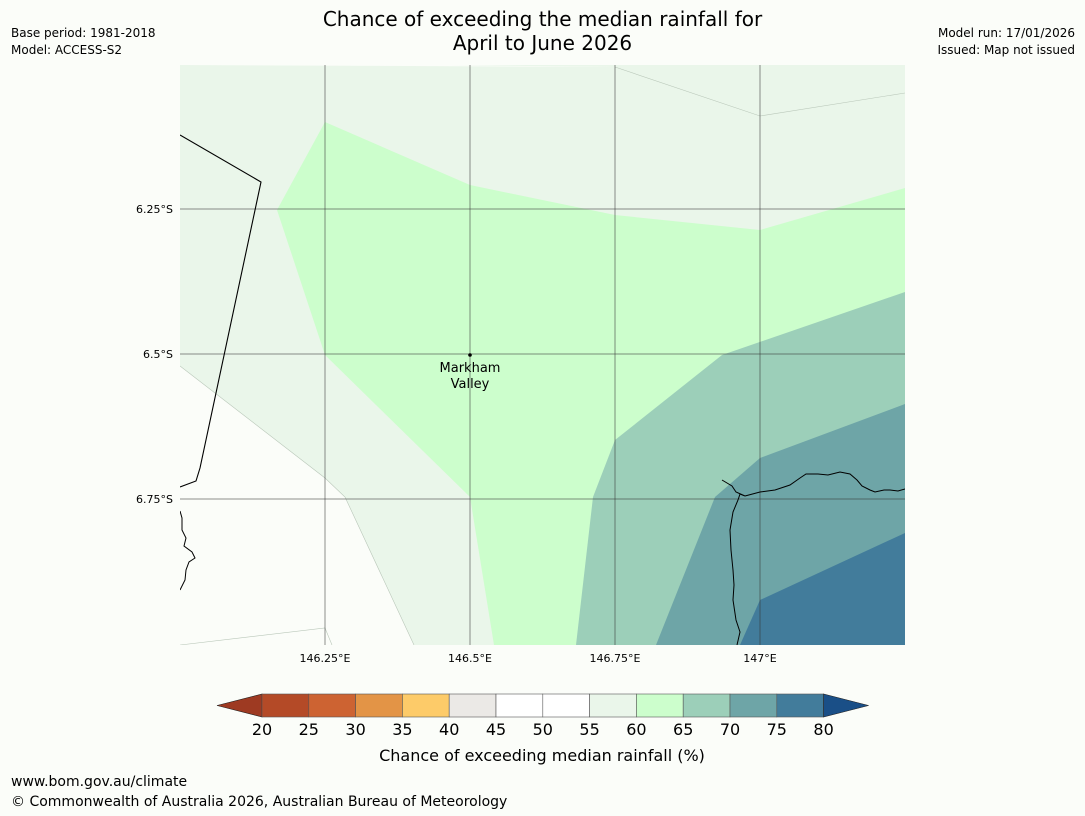 Image resolution: width=1085 pixels, height=816 pixels. Describe the element at coordinates (67, 50) in the screenshot. I see `model-text: Model: ACCESS-S2` at that location.